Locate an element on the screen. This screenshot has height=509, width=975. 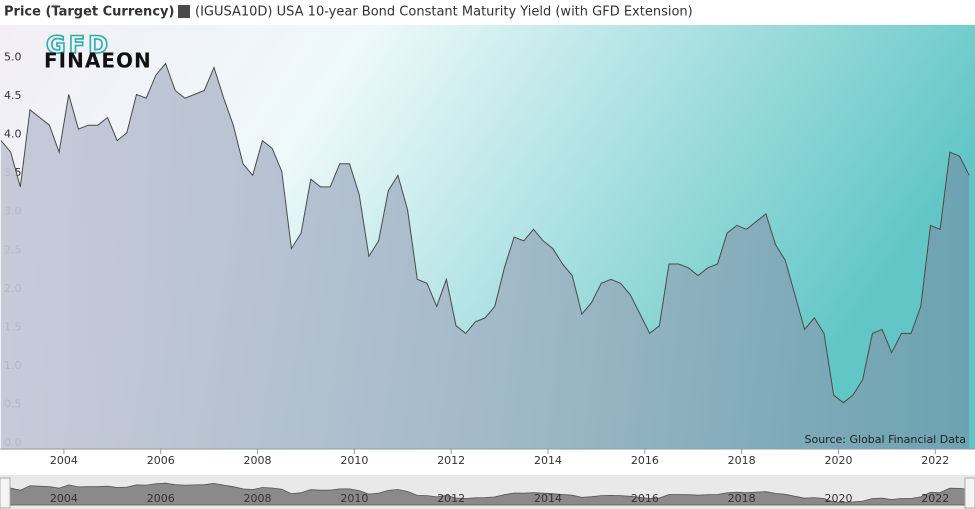
navigator-tick-label: 2010 is located at coordinates (354, 498).